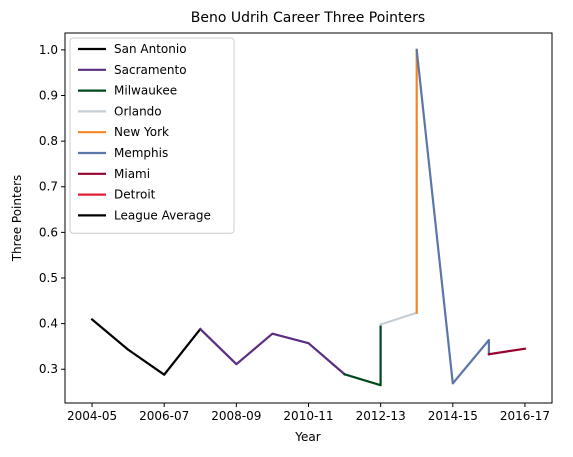 Image resolution: width=573 pixels, height=457 pixels. Describe the element at coordinates (308, 18) in the screenshot. I see `chart-title: Beno Udrih Career Three Pointers` at that location.